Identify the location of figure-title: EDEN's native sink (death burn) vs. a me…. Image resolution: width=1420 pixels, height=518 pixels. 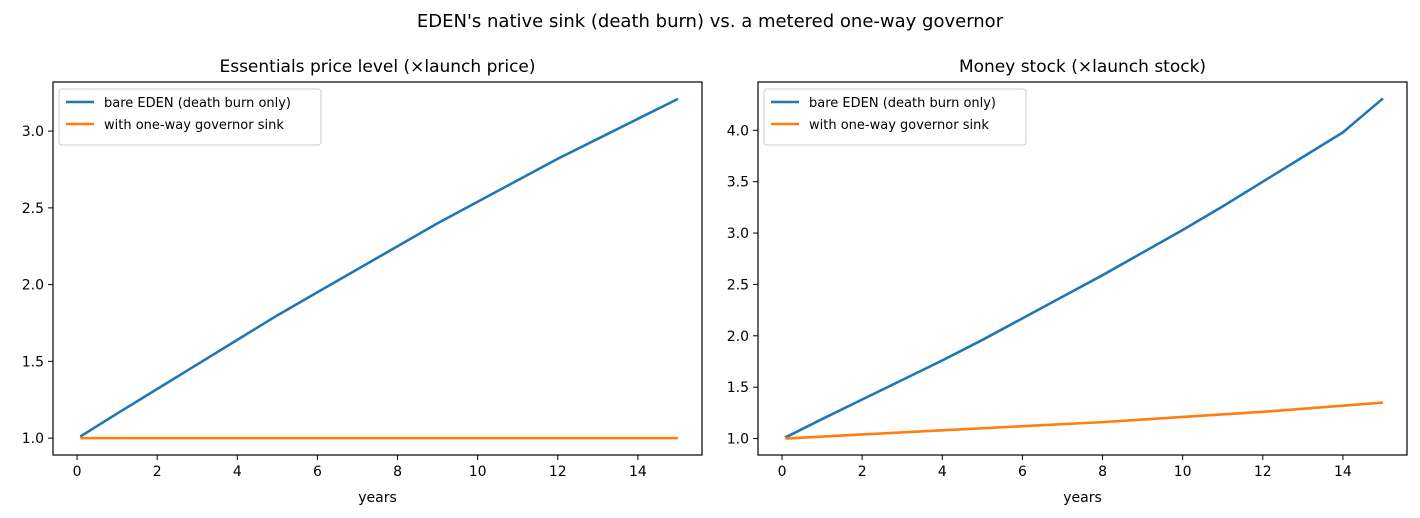
(710, 21).